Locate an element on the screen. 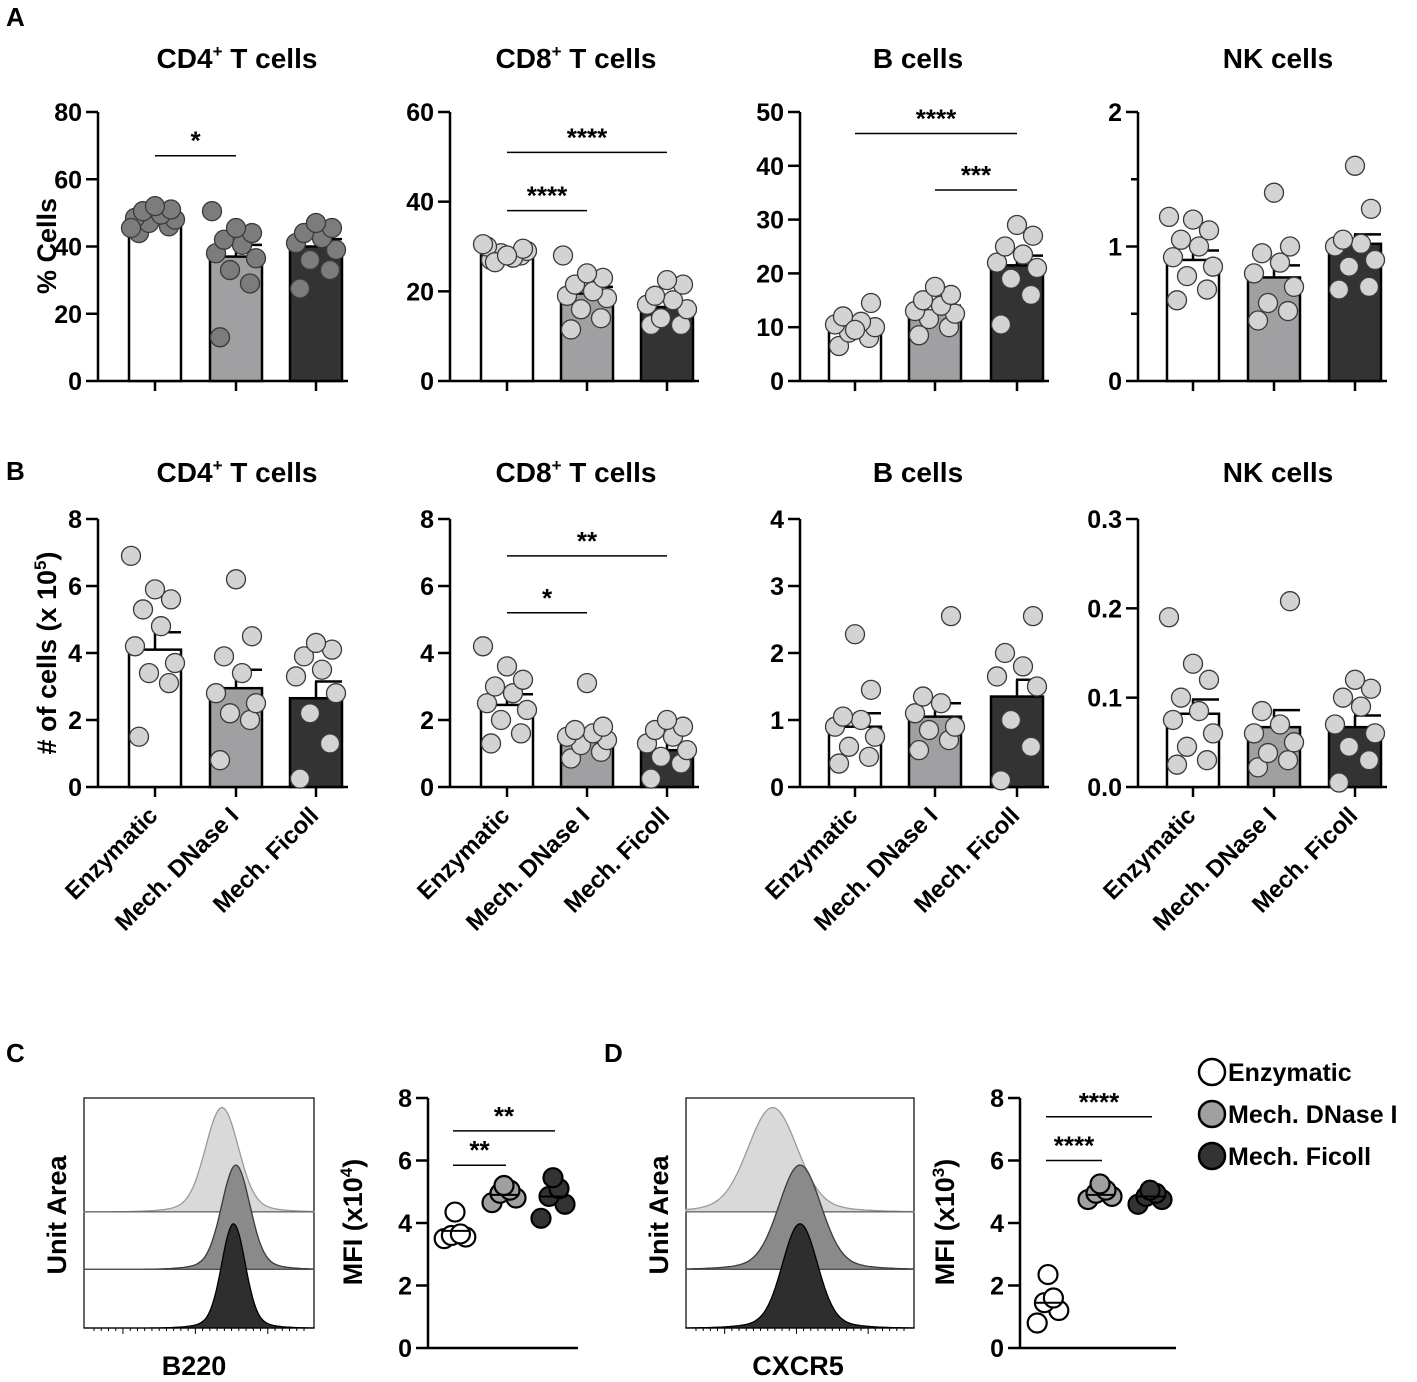 This screenshot has height=1382, width=1417. legend-label-ficoll: Mech. Ficoll is located at coordinates (1299, 1157).